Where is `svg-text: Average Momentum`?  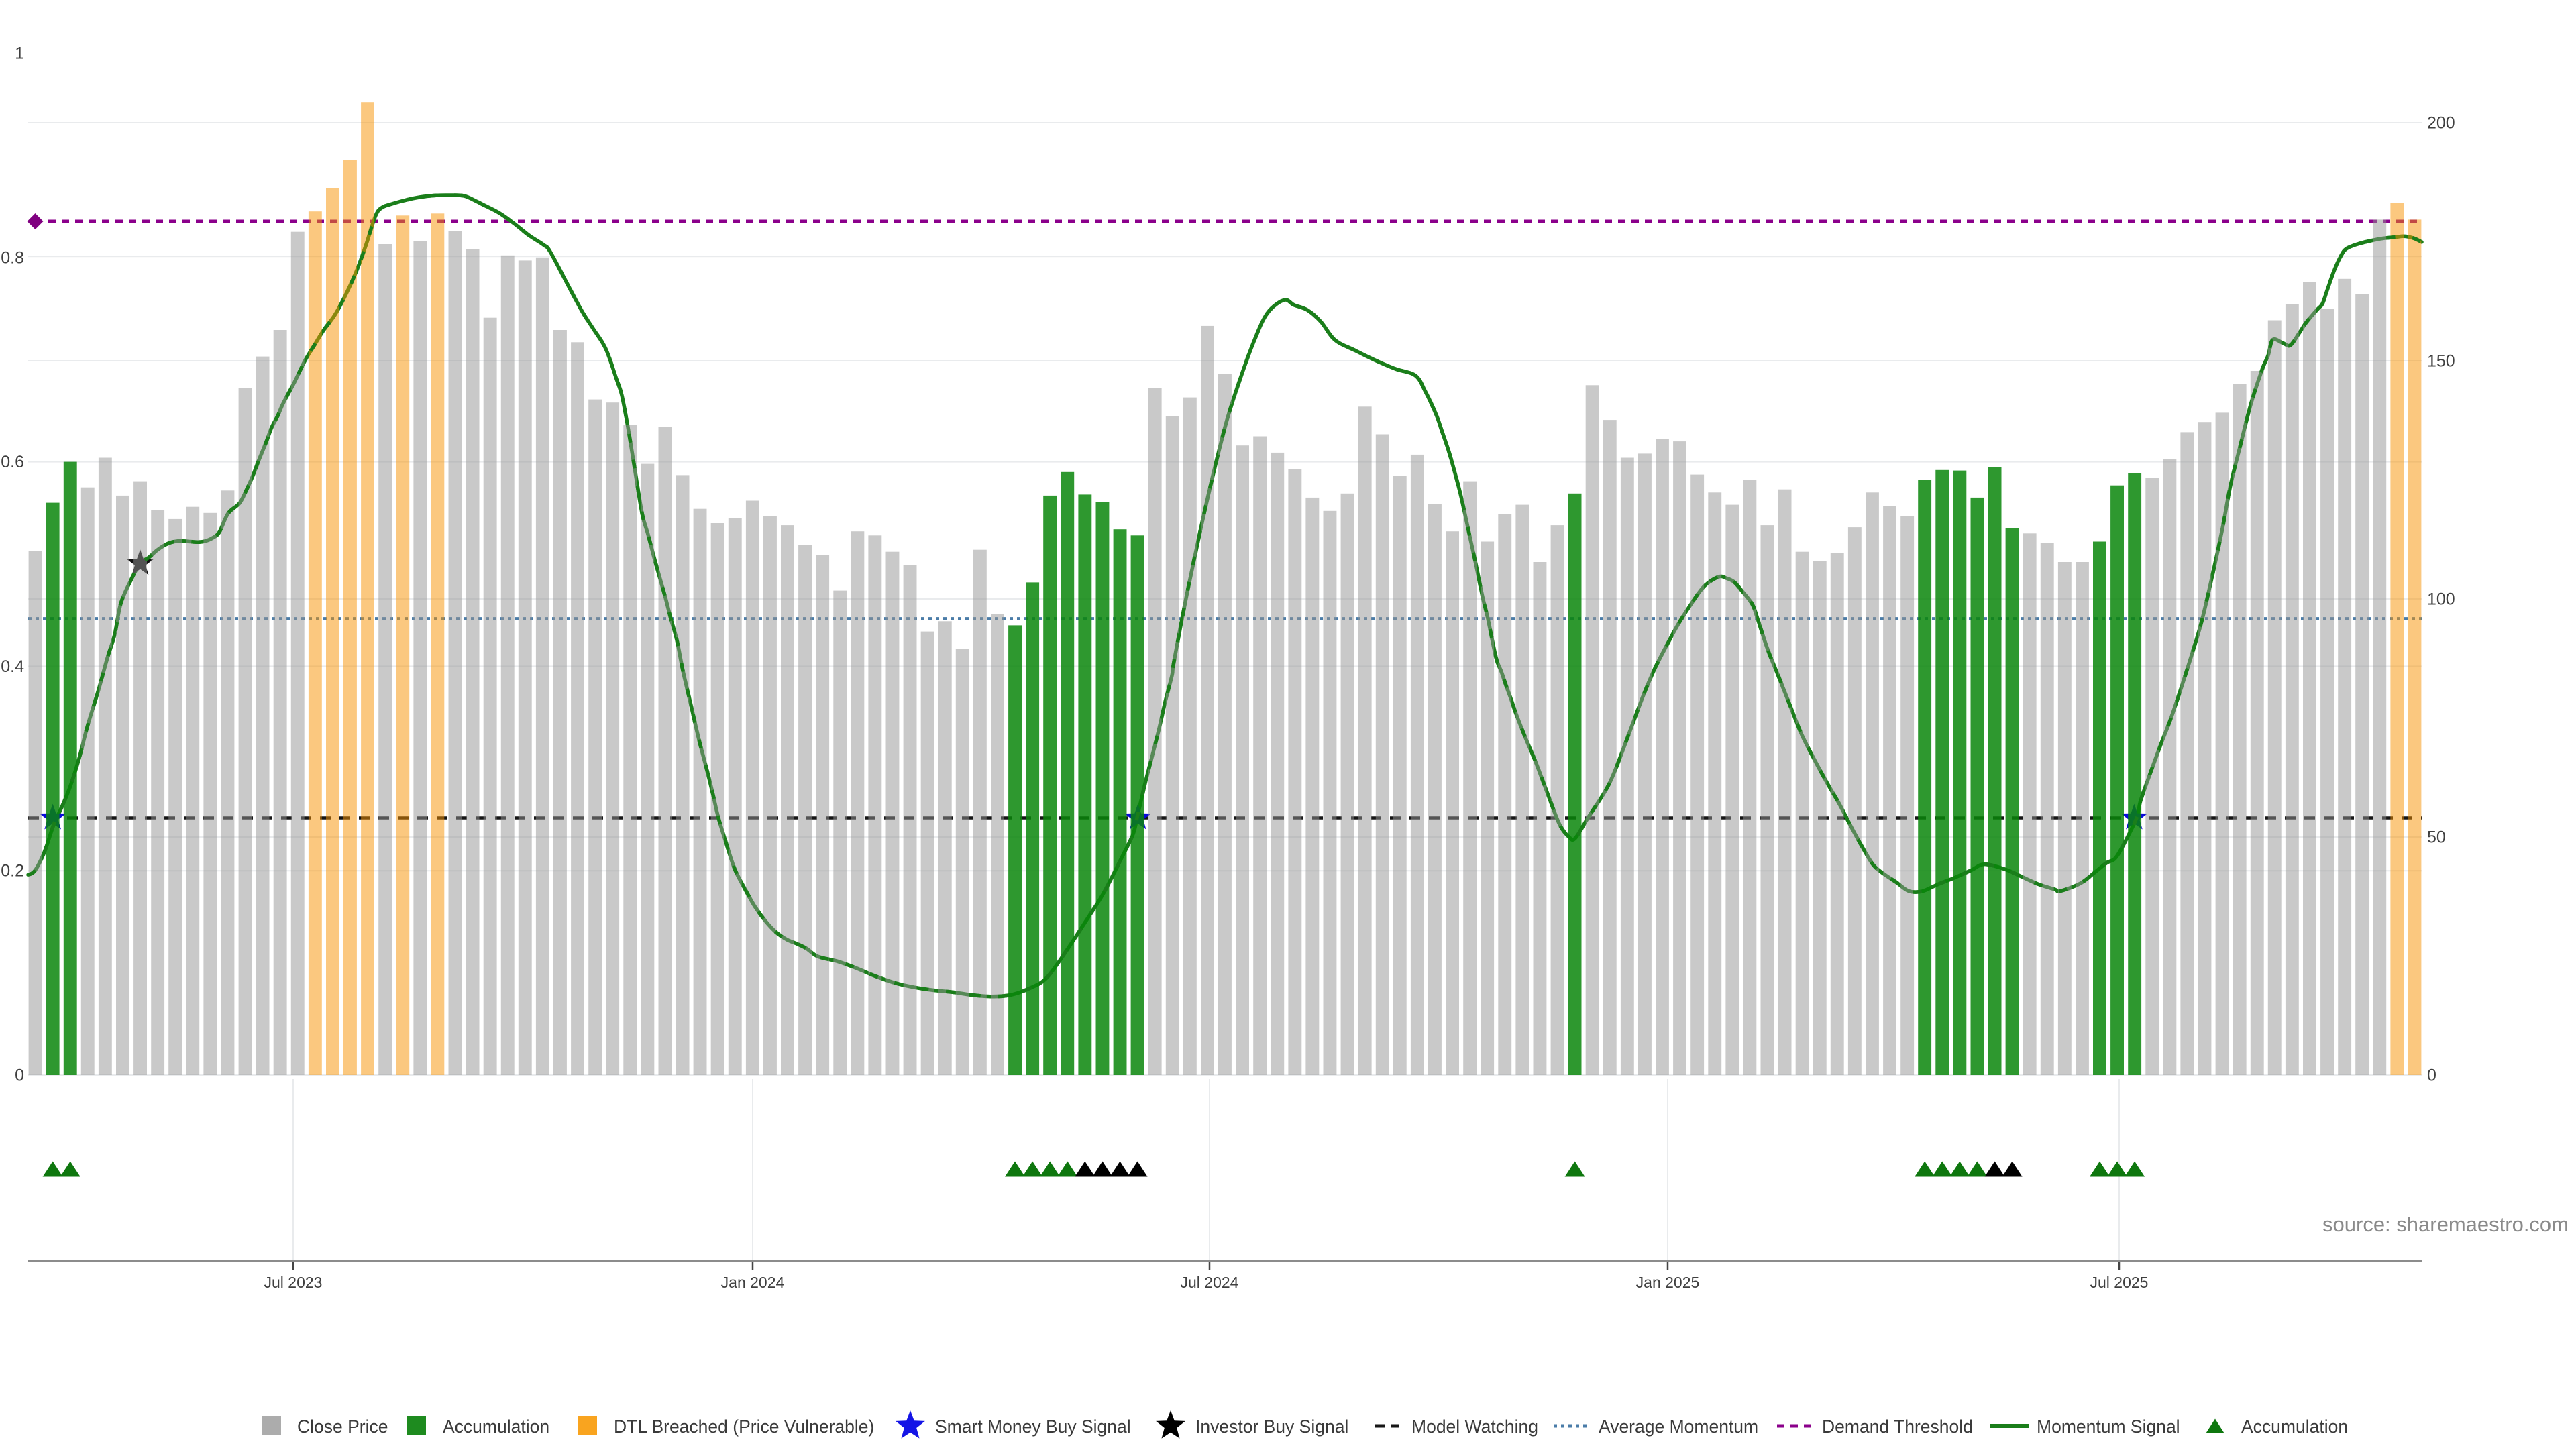
svg-text: Average Momentum is located at coordinates (1678, 1426).